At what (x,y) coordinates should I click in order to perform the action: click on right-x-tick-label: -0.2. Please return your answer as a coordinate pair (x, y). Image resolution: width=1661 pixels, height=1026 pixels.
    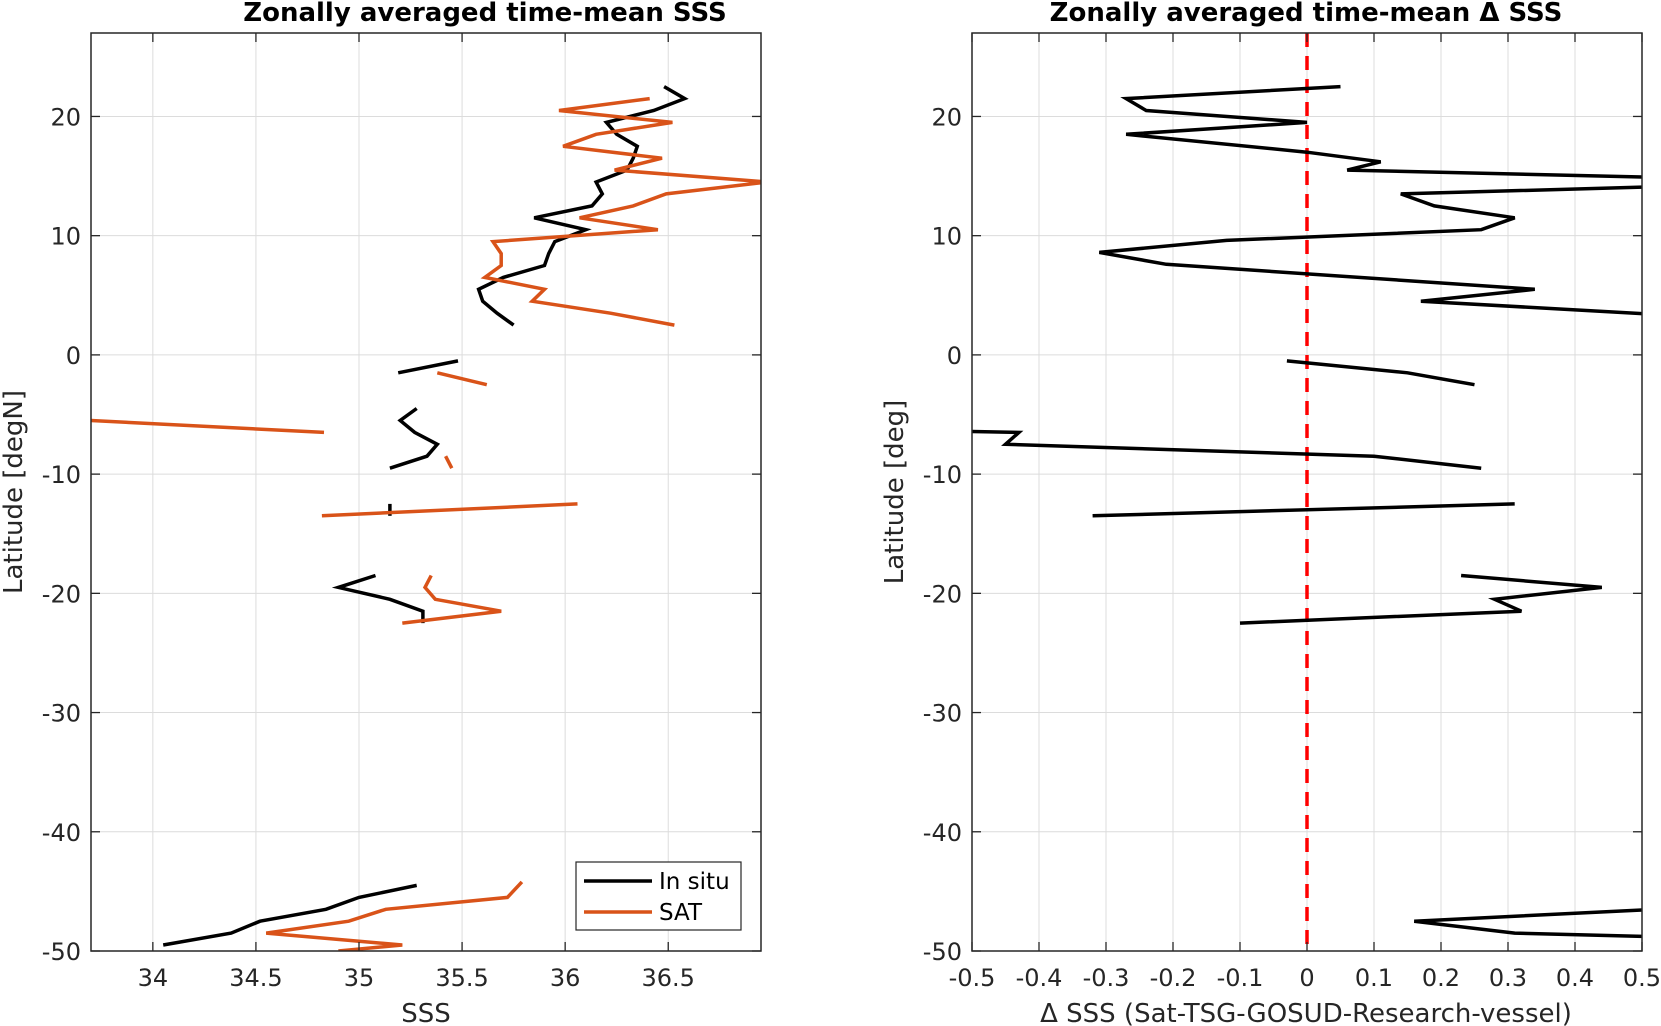
    Looking at the image, I should click on (1173, 978).